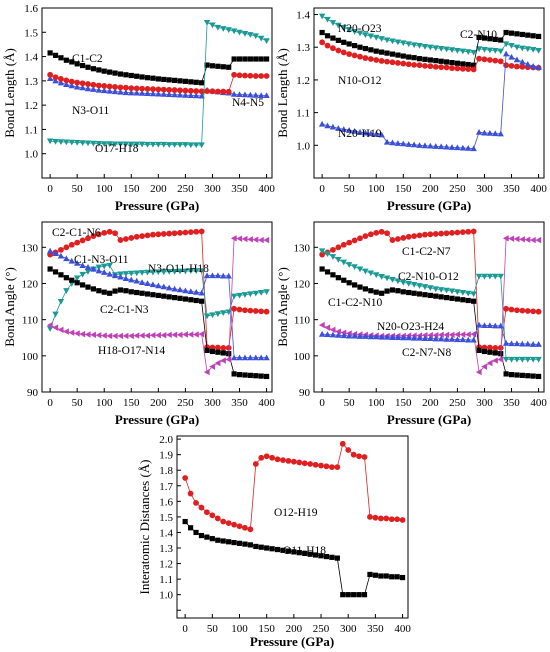 This screenshot has width=550, height=652. I want to click on panel-e-x-tick-label: 350, so click(375, 629).